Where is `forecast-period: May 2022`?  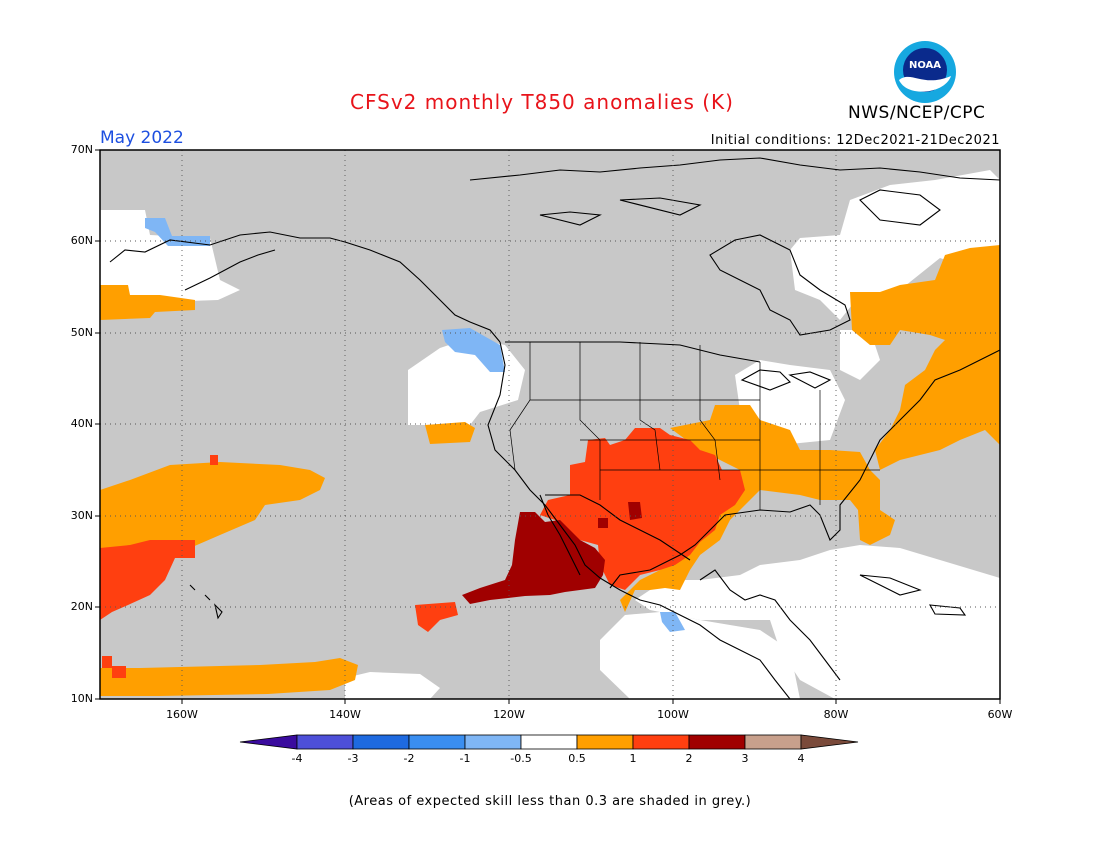
forecast-period: May 2022 is located at coordinates (142, 138).